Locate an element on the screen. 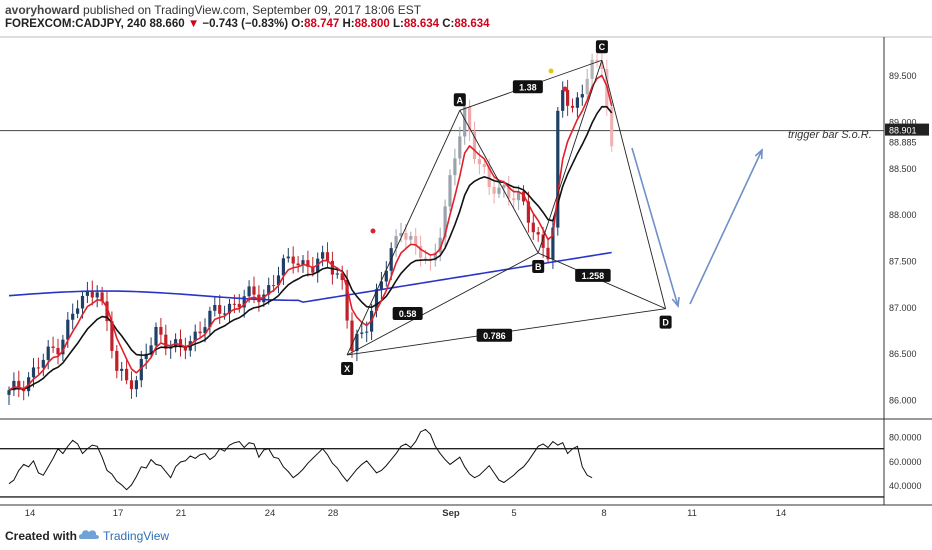 The height and width of the screenshot is (550, 932). price-line-label: 88.901 is located at coordinates (903, 131).